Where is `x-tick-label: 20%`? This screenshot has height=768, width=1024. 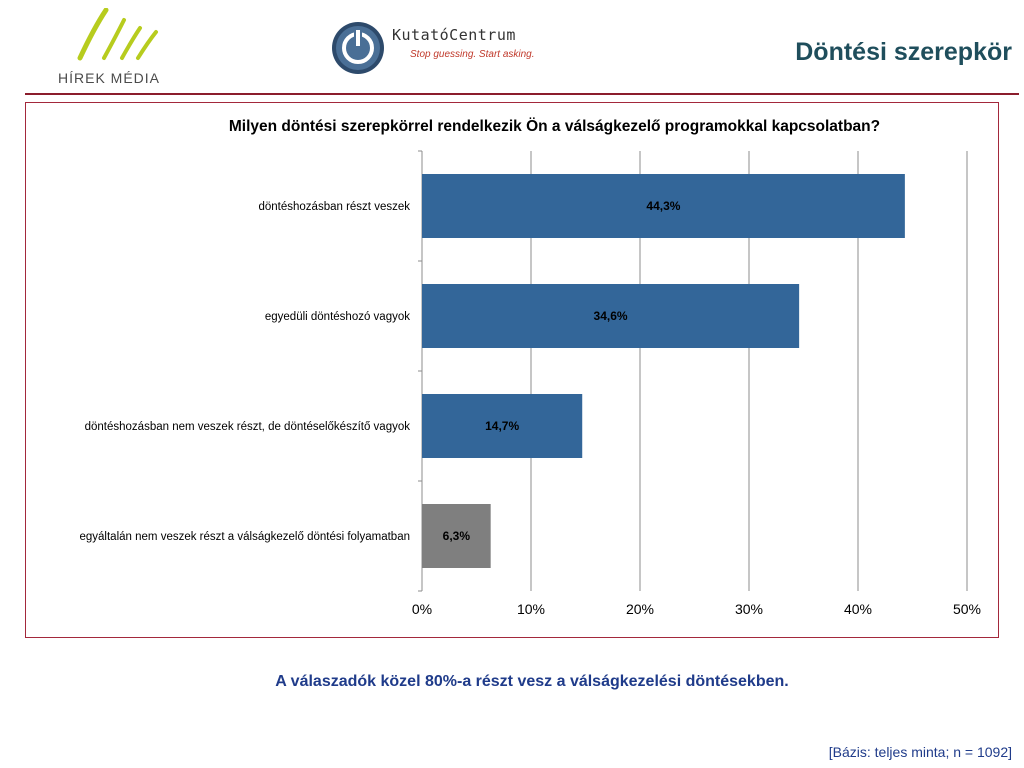
x-tick-label: 20% is located at coordinates (640, 609).